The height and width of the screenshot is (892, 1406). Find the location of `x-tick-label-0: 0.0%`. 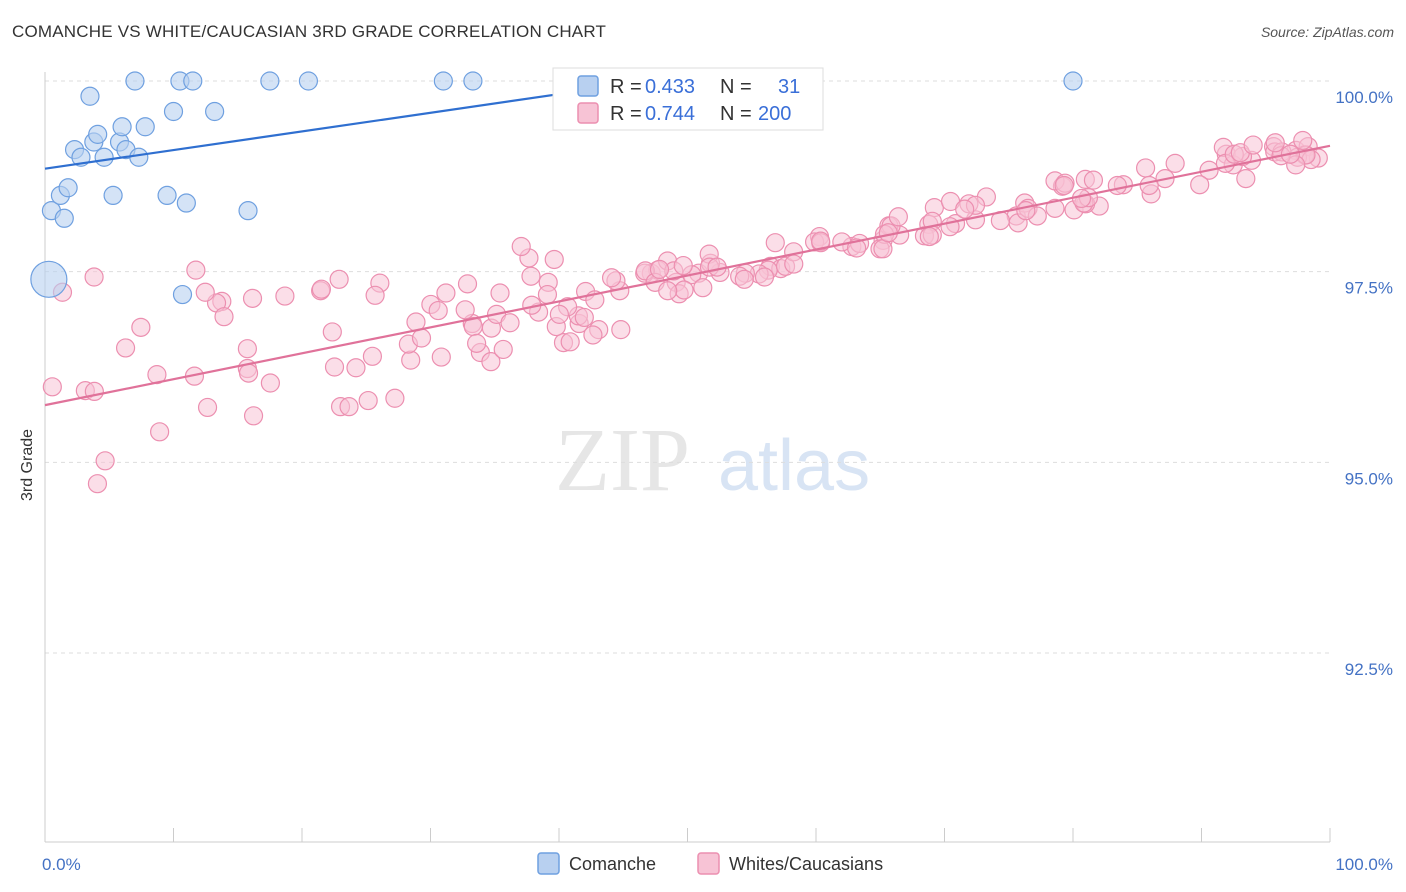

x-tick-label-0: 0.0% is located at coordinates (61, 864).